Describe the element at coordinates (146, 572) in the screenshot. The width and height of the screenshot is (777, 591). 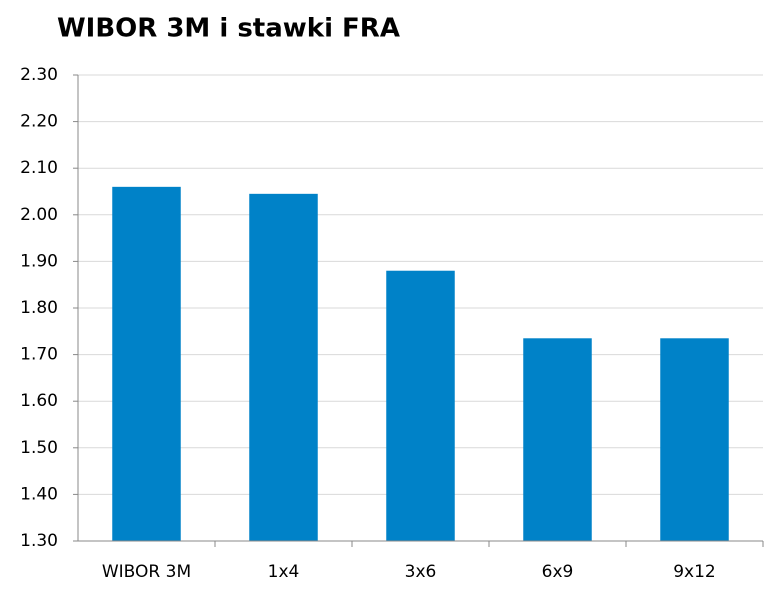
I see `x-tick-label: WIBOR 3M` at that location.